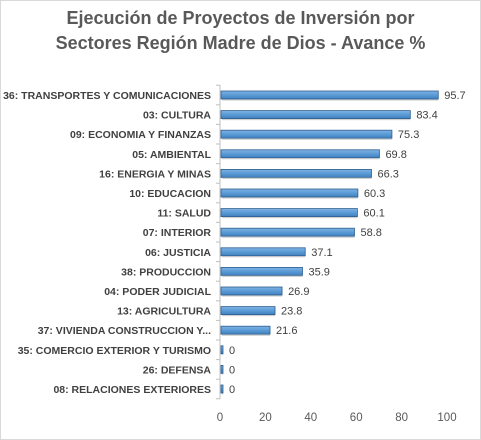 The height and width of the screenshot is (440, 481). Describe the element at coordinates (107, 96) in the screenshot. I see `category-label: 36: TRANSPORTES Y COMUNICACIONES` at that location.